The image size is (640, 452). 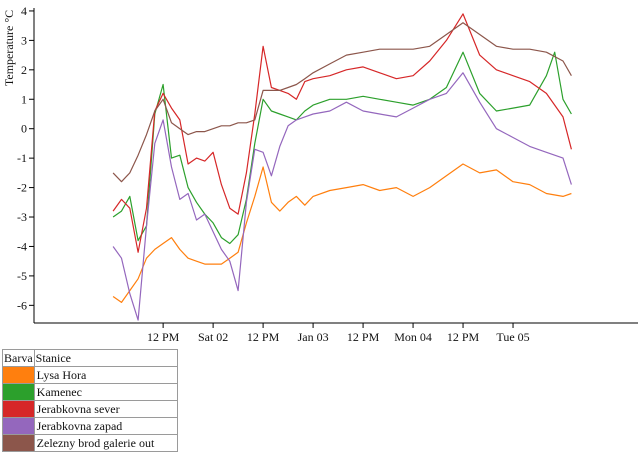 What do you see at coordinates (24, 129) in the screenshot?
I see `y-tick-label: 0` at bounding box center [24, 129].